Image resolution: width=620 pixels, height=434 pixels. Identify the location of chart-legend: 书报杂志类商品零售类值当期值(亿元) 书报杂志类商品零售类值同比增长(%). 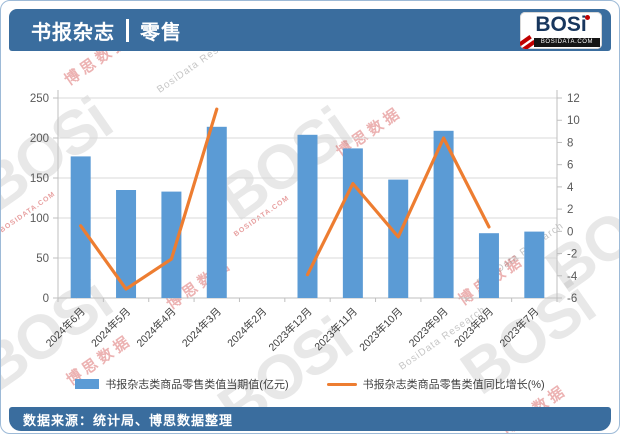
(310, 384).